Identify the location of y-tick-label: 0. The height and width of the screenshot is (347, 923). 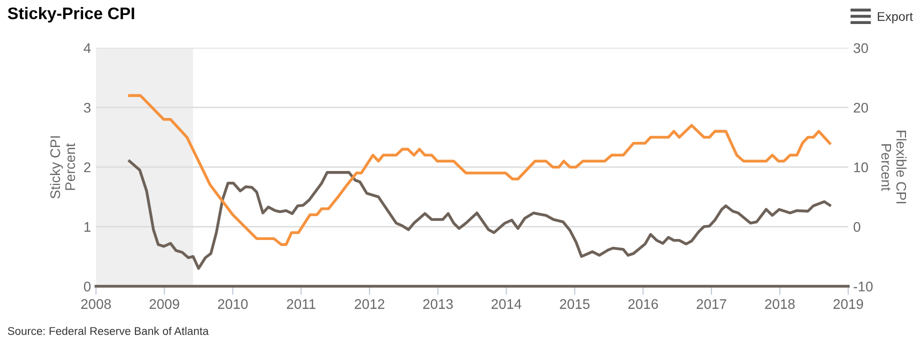
(87, 287).